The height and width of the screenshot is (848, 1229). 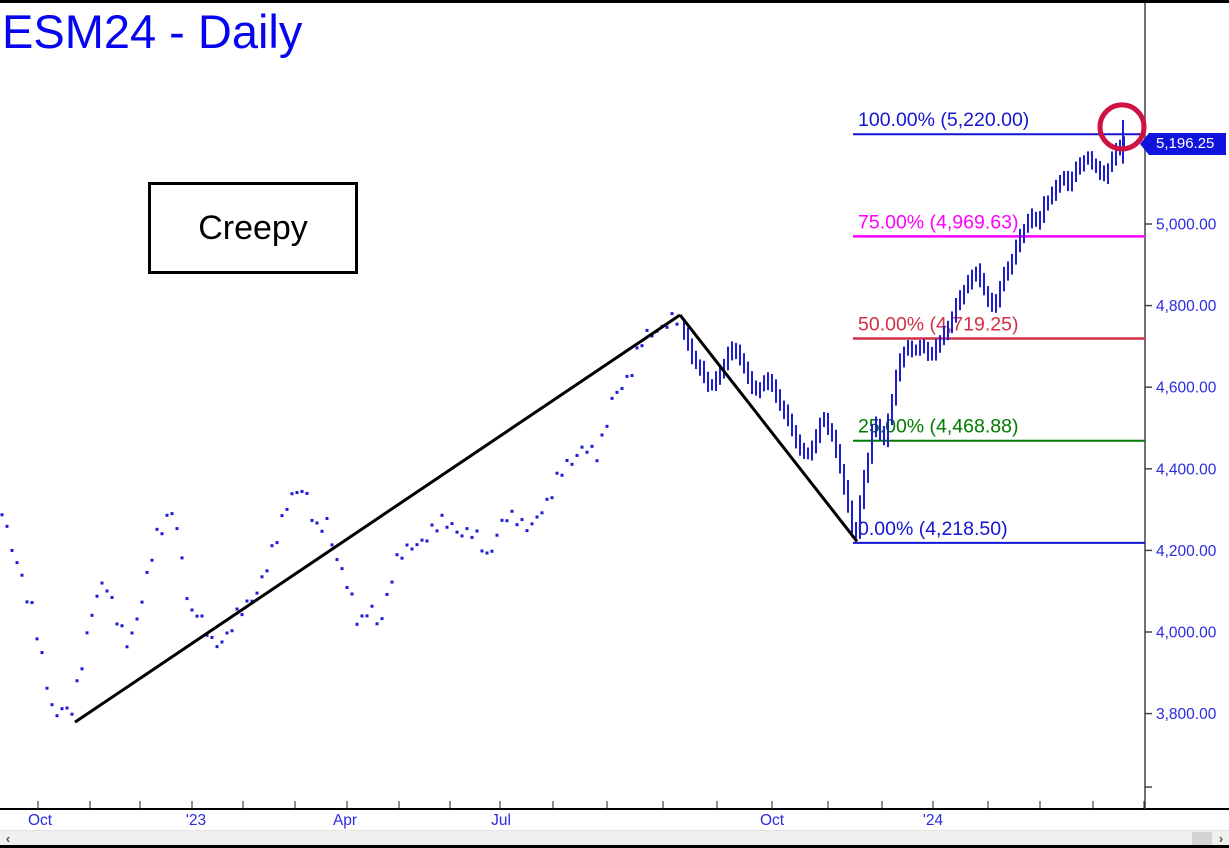 I want to click on scrollbar-right-arrow-icon: ›, so click(x=1221, y=838).